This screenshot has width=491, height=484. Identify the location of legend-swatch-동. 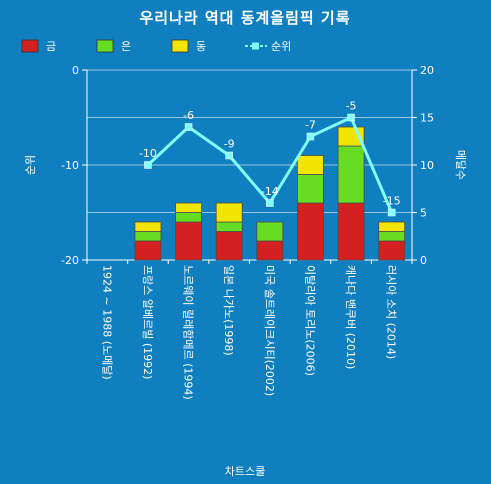
(180, 46).